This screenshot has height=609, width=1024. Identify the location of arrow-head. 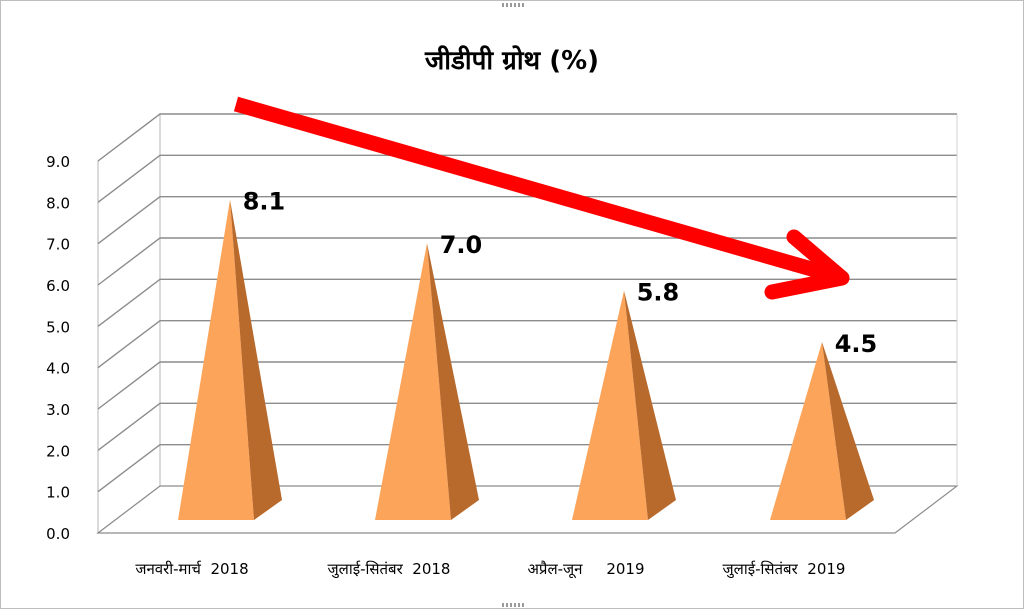
(807, 264).